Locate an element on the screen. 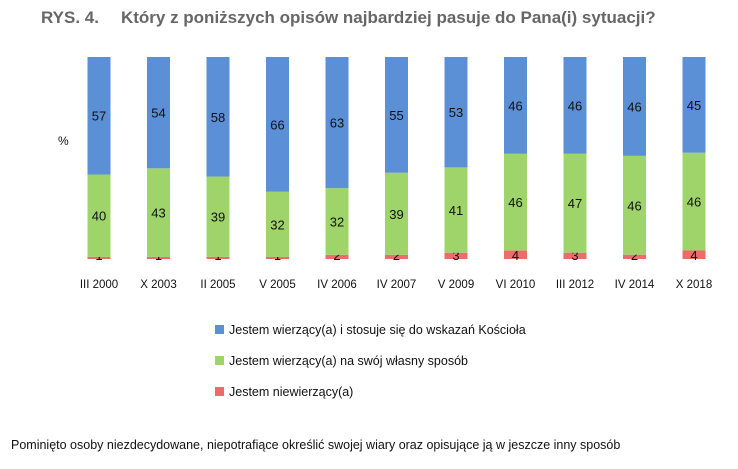 This screenshot has height=469, width=738. data-label: 45 is located at coordinates (694, 105).